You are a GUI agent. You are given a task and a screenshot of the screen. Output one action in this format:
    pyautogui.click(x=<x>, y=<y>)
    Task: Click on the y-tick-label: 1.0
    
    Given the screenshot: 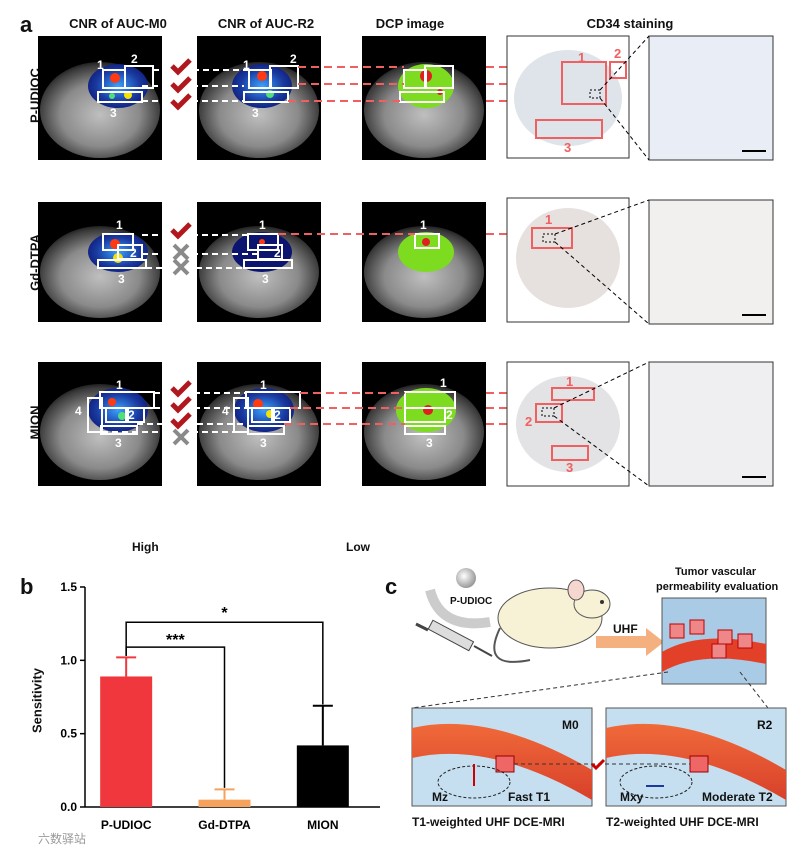 What is the action you would take?
    pyautogui.click(x=68, y=660)
    